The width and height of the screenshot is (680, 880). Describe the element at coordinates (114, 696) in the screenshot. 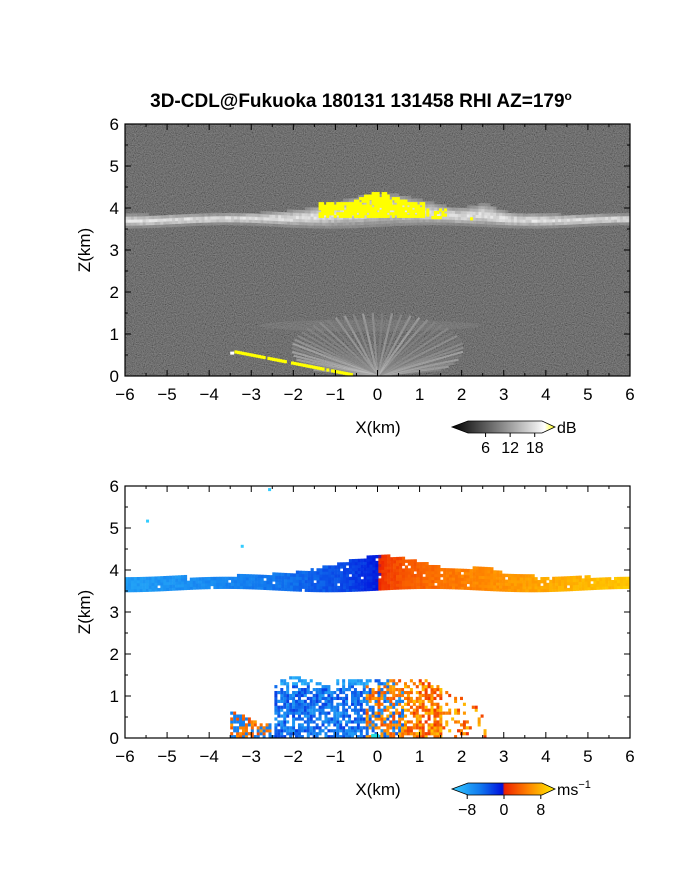

I see `y-tick-label: 1` at that location.